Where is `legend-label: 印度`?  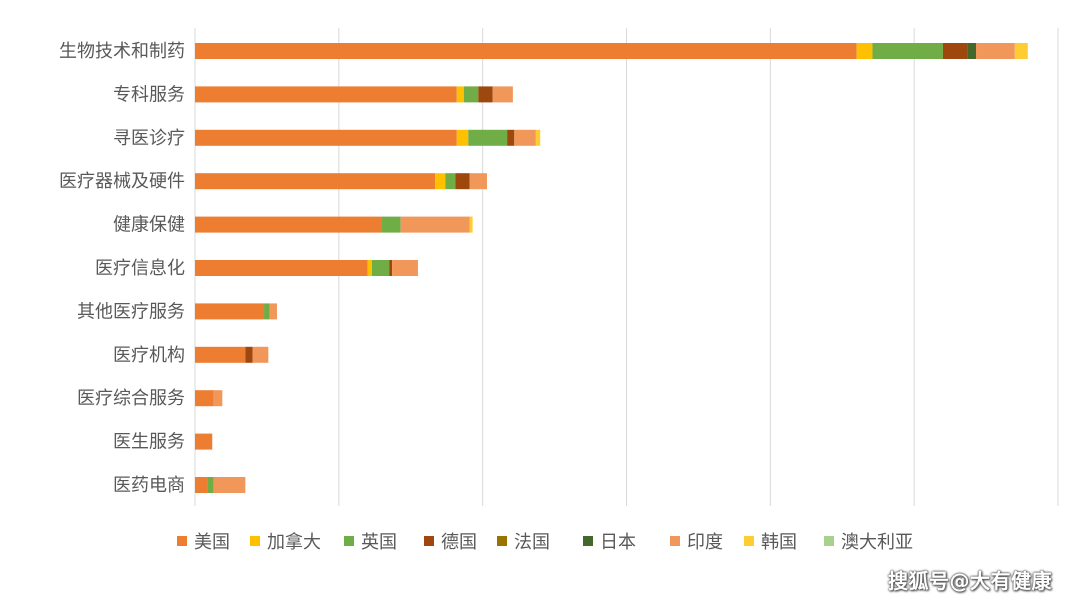 legend-label: 印度 is located at coordinates (705, 542).